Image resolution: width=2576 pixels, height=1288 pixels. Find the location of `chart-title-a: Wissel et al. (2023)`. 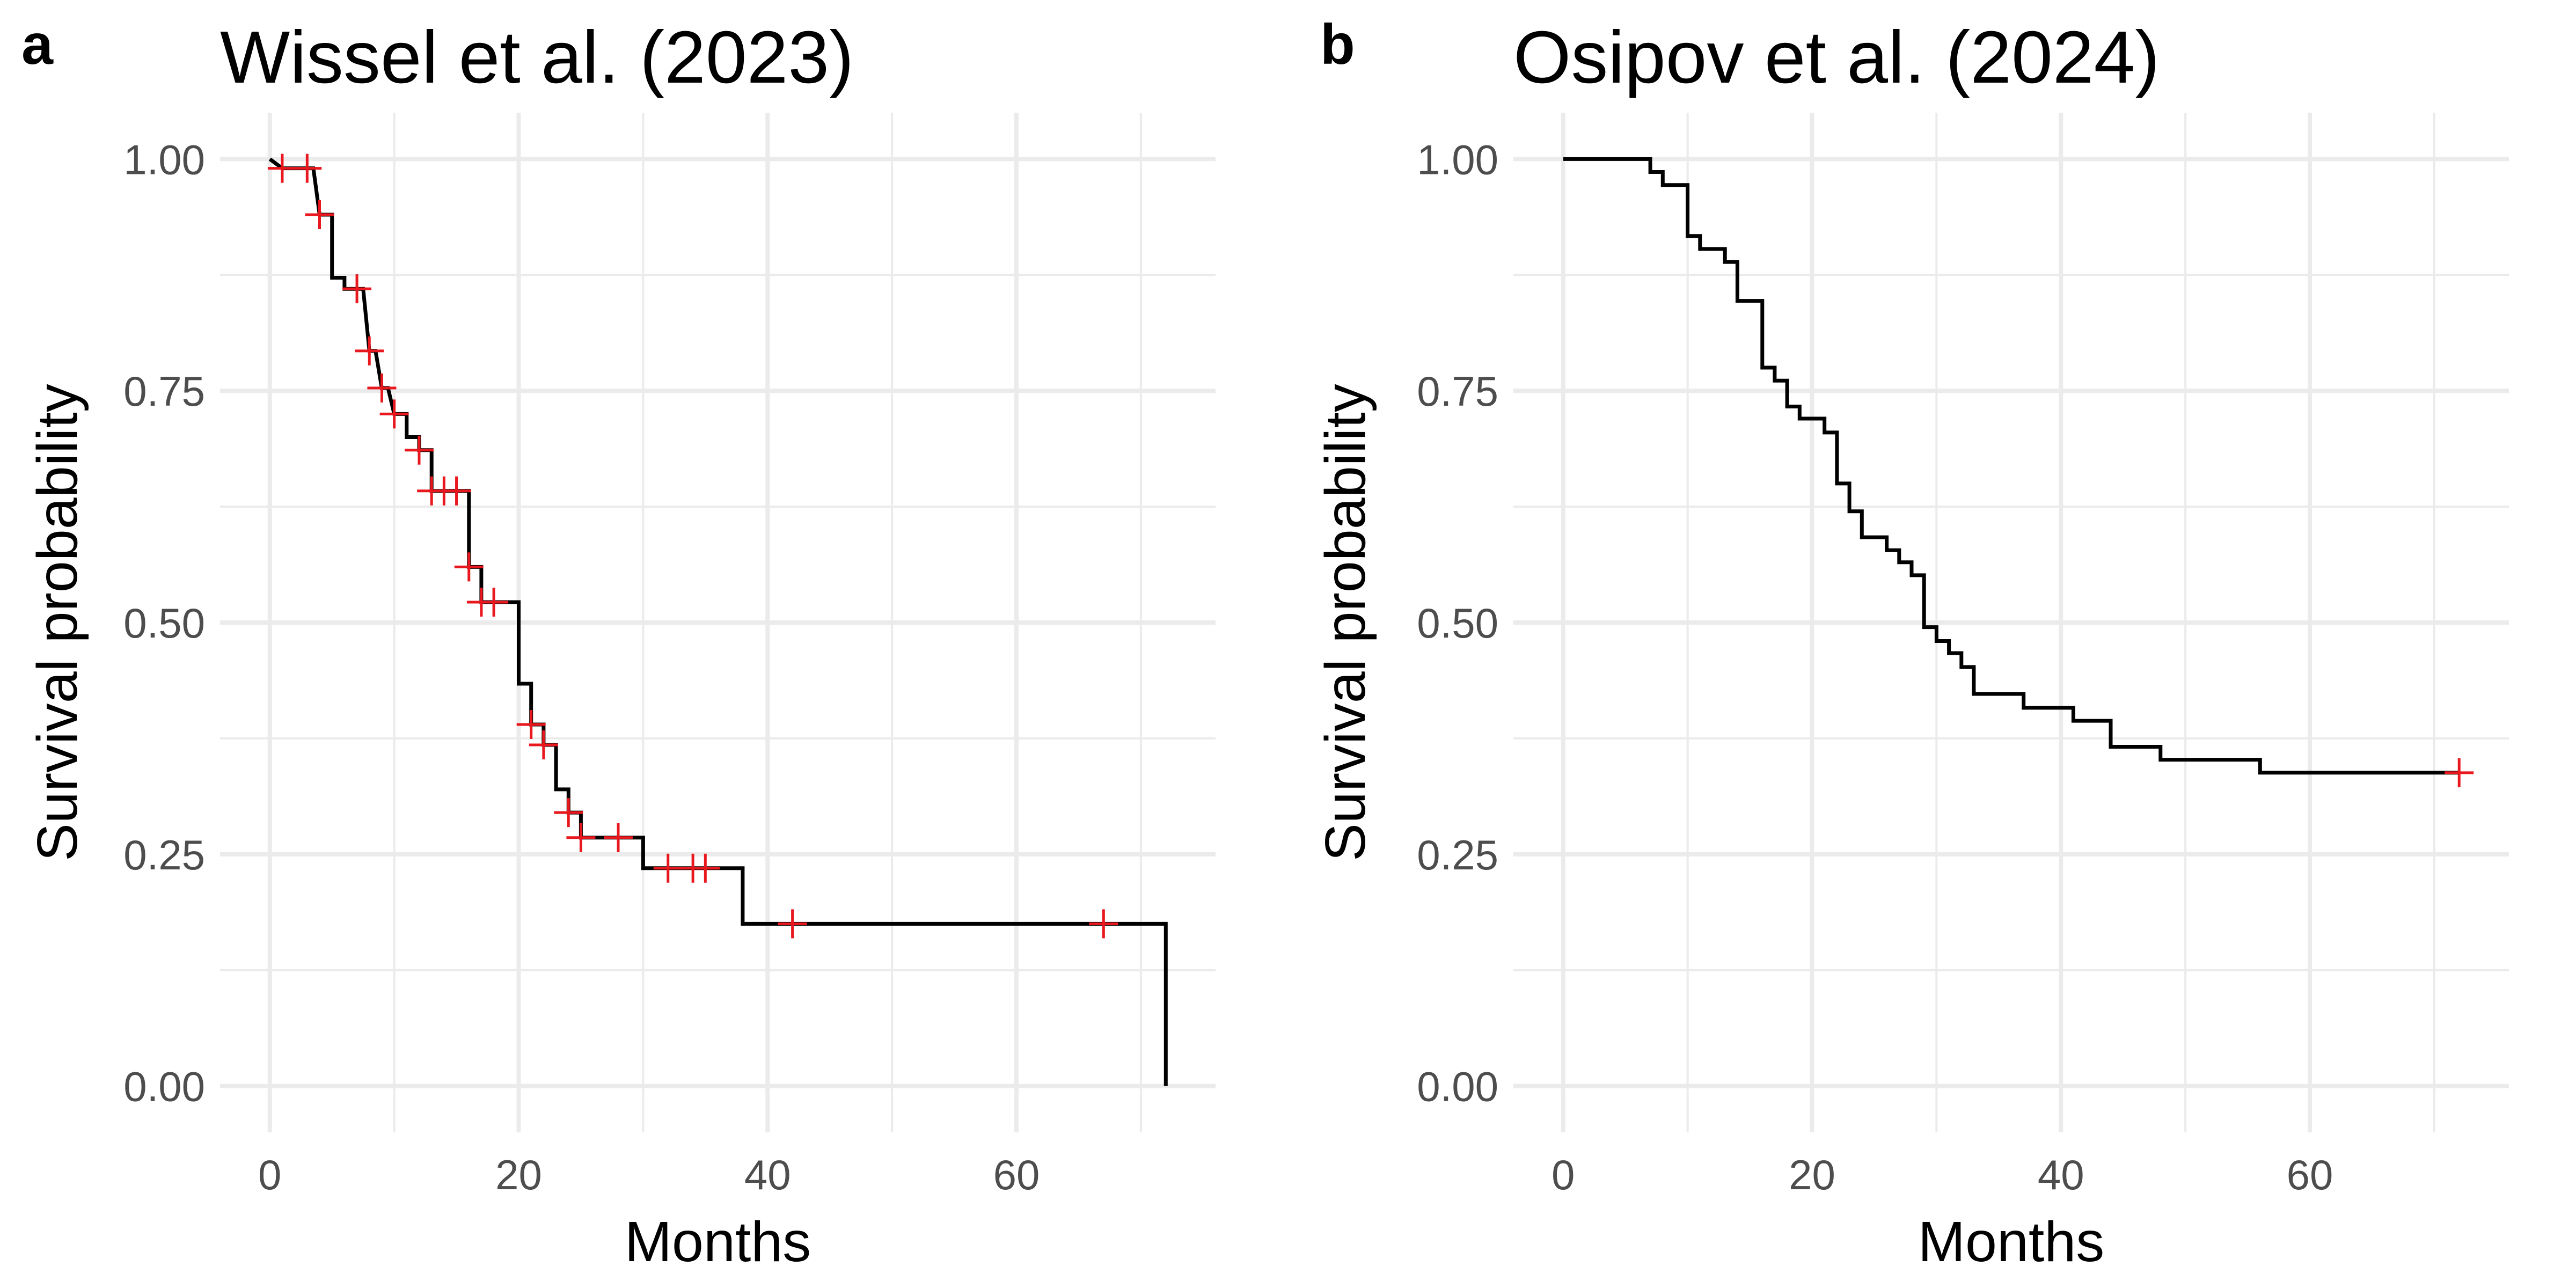

chart-title-a: Wissel et al. (2023) is located at coordinates (537, 57).